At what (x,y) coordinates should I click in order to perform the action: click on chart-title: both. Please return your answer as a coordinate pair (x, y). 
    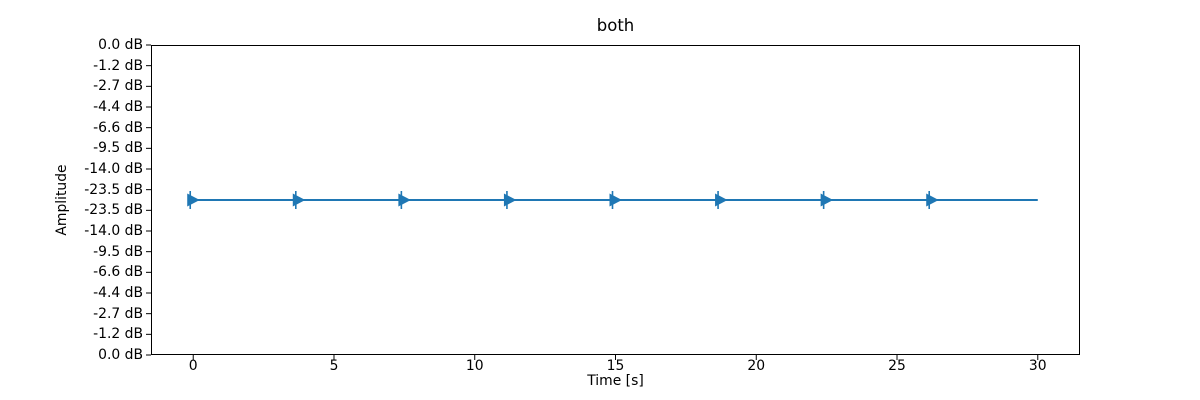
    Looking at the image, I should click on (615, 25).